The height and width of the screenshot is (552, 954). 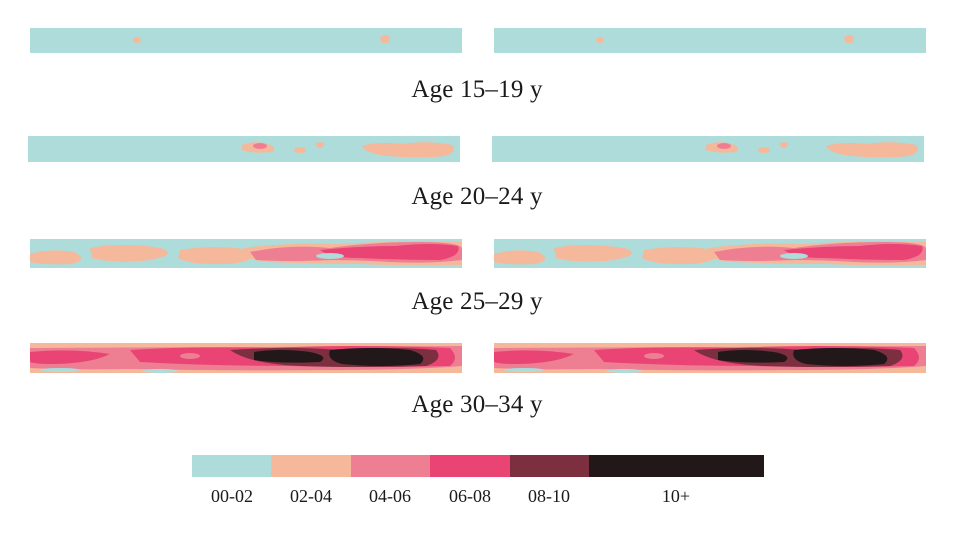 What do you see at coordinates (549, 496) in the screenshot?
I see `legend-label: 08-10` at bounding box center [549, 496].